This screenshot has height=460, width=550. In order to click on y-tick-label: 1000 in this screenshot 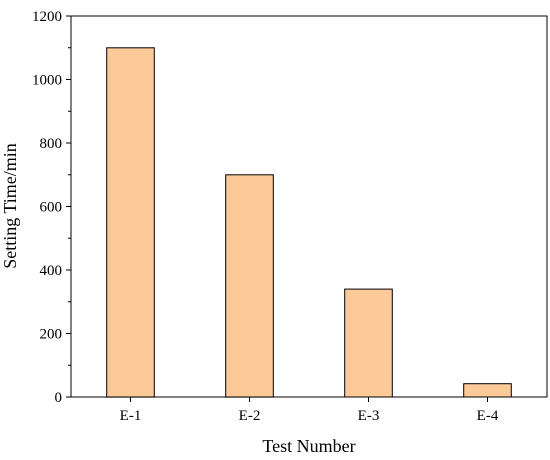, I will do `click(47, 81)`.